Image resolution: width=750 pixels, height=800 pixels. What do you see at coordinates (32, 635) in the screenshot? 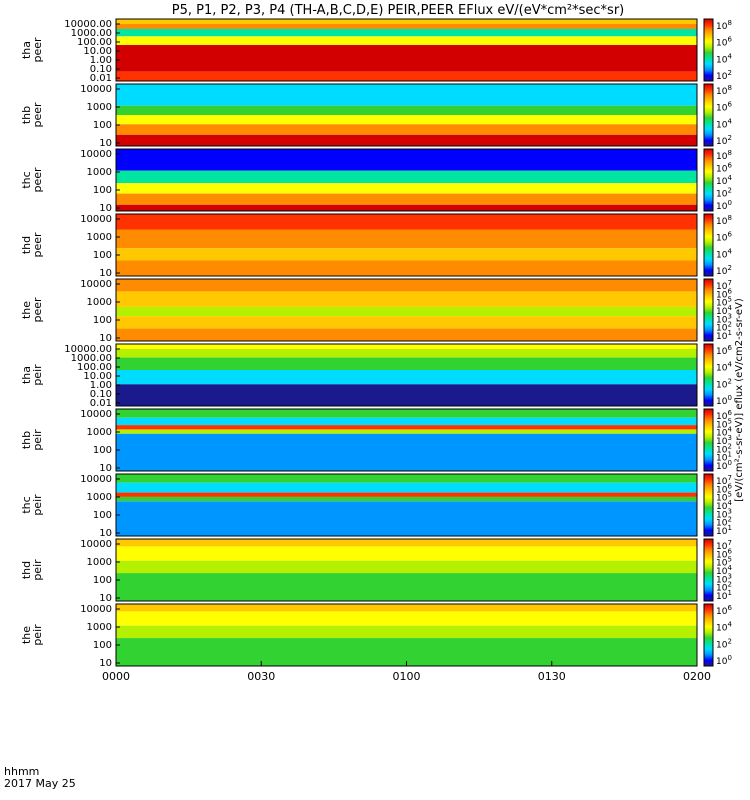
I see `y-axis-label: thepeir` at bounding box center [32, 635].